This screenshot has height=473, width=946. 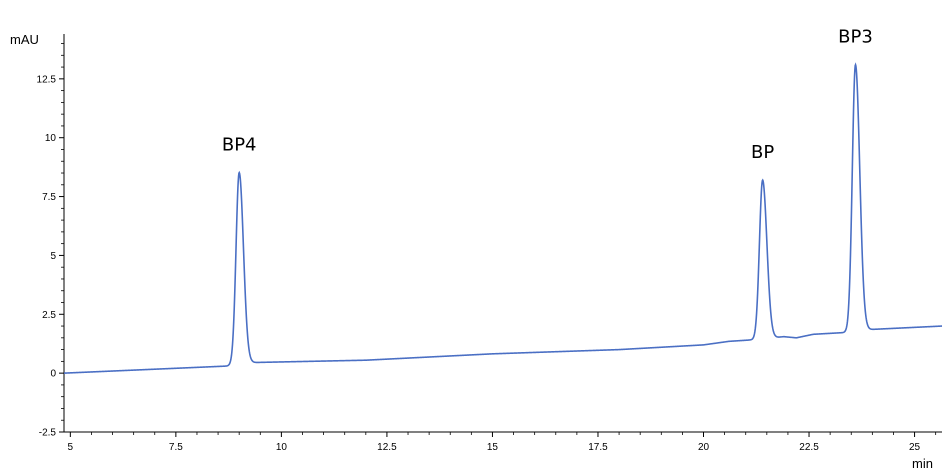 What do you see at coordinates (493, 447) in the screenshot?
I see `x-tick-label: 15` at bounding box center [493, 447].